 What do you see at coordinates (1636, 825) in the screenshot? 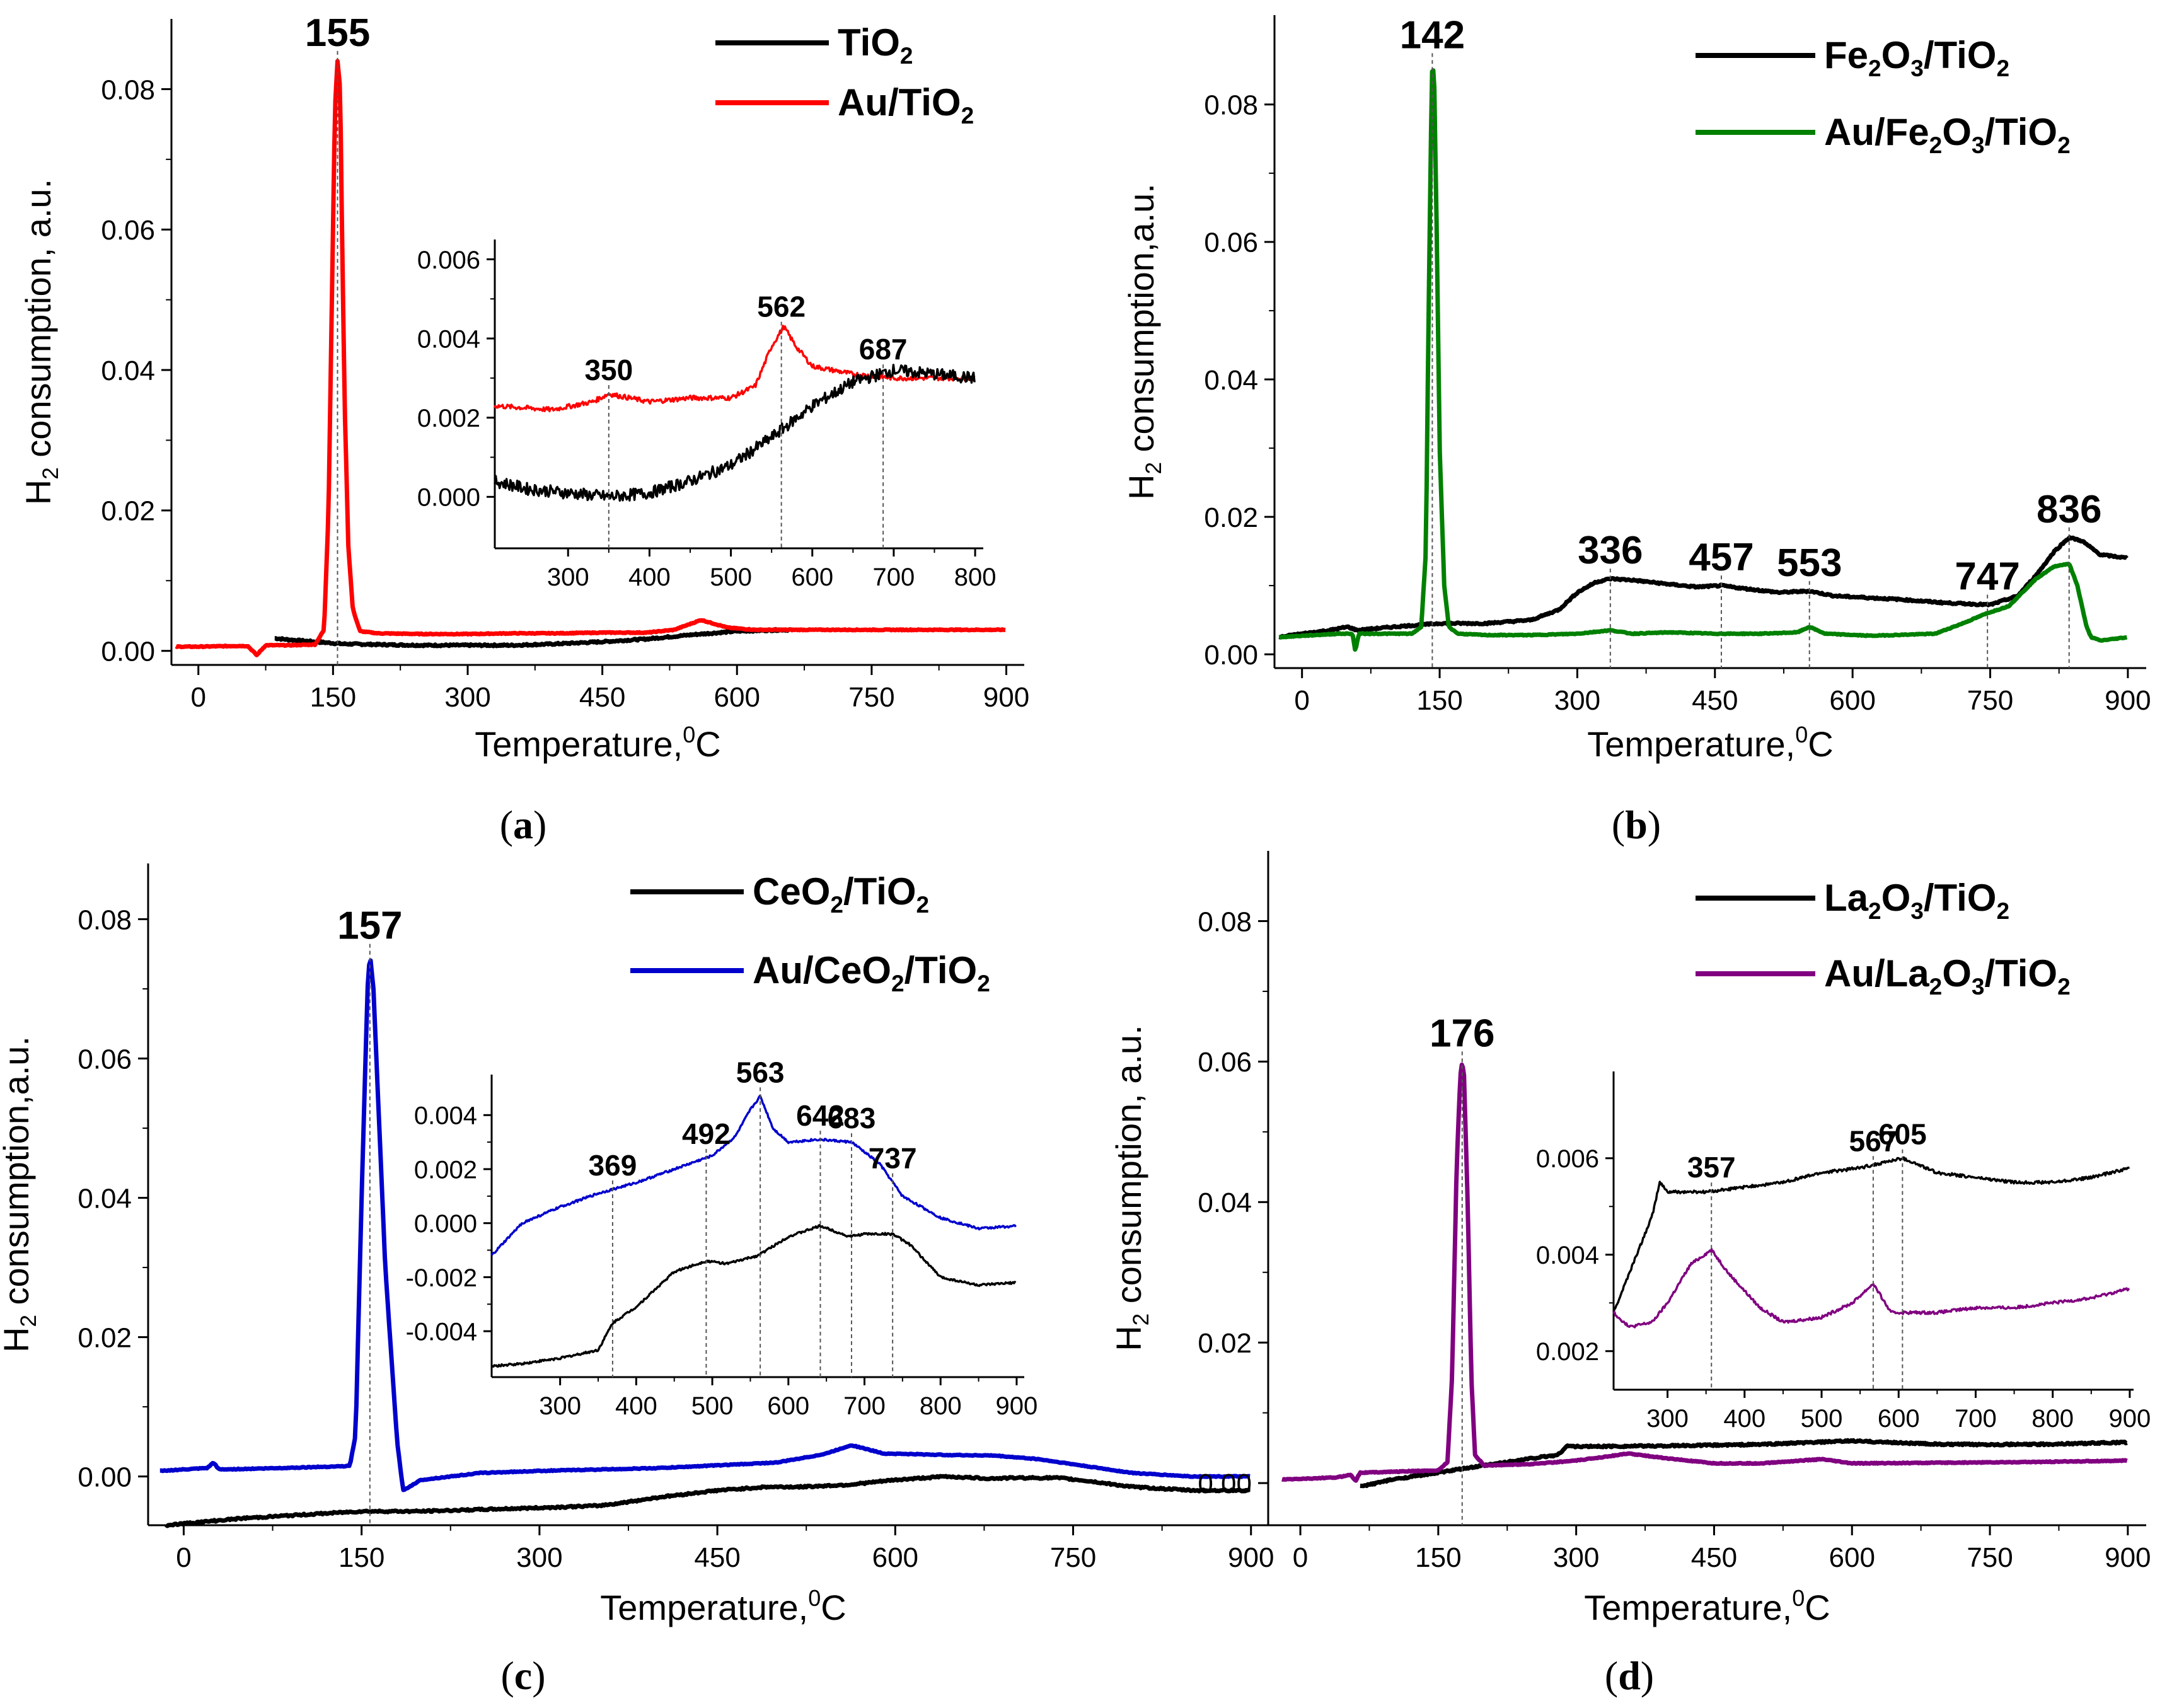
I see `panel-caption: (b)` at bounding box center [1636, 825].